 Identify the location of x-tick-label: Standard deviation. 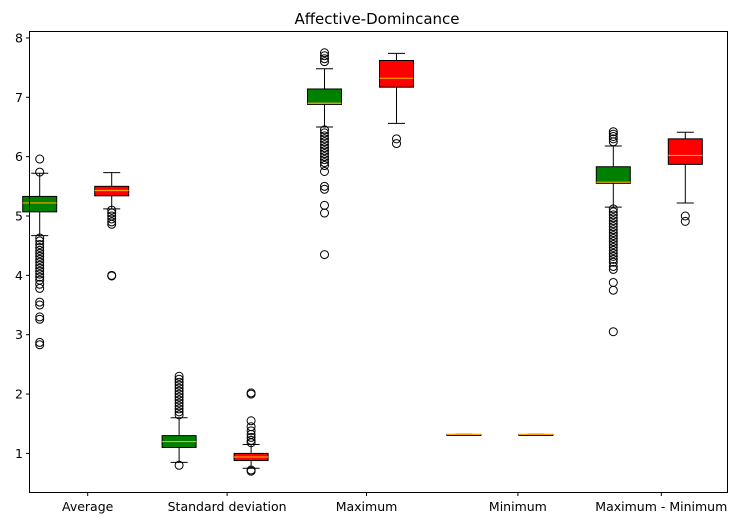
(227, 506).